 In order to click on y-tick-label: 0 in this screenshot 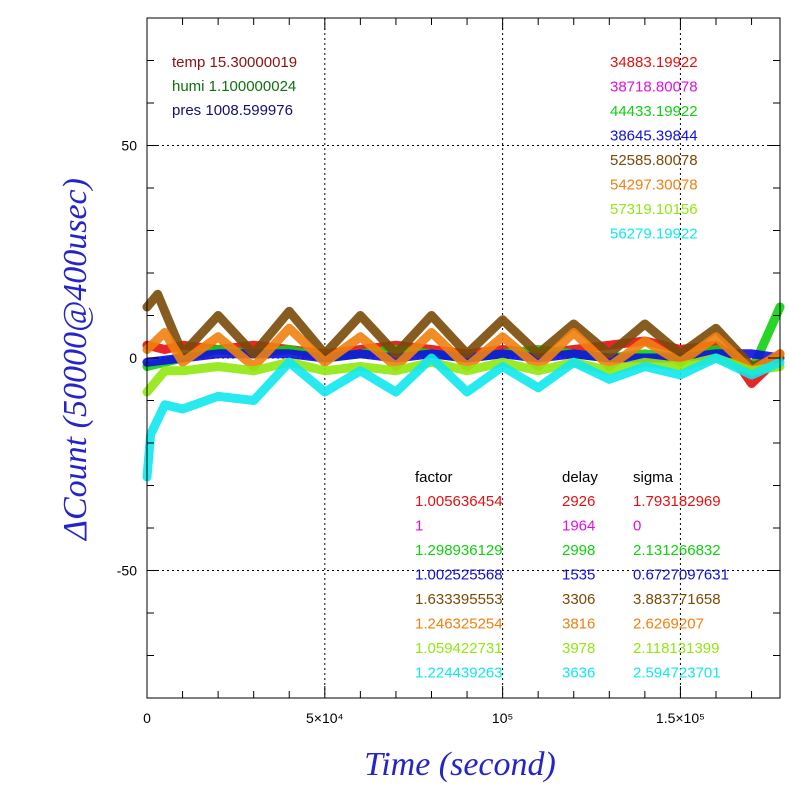, I will do `click(133, 358)`.